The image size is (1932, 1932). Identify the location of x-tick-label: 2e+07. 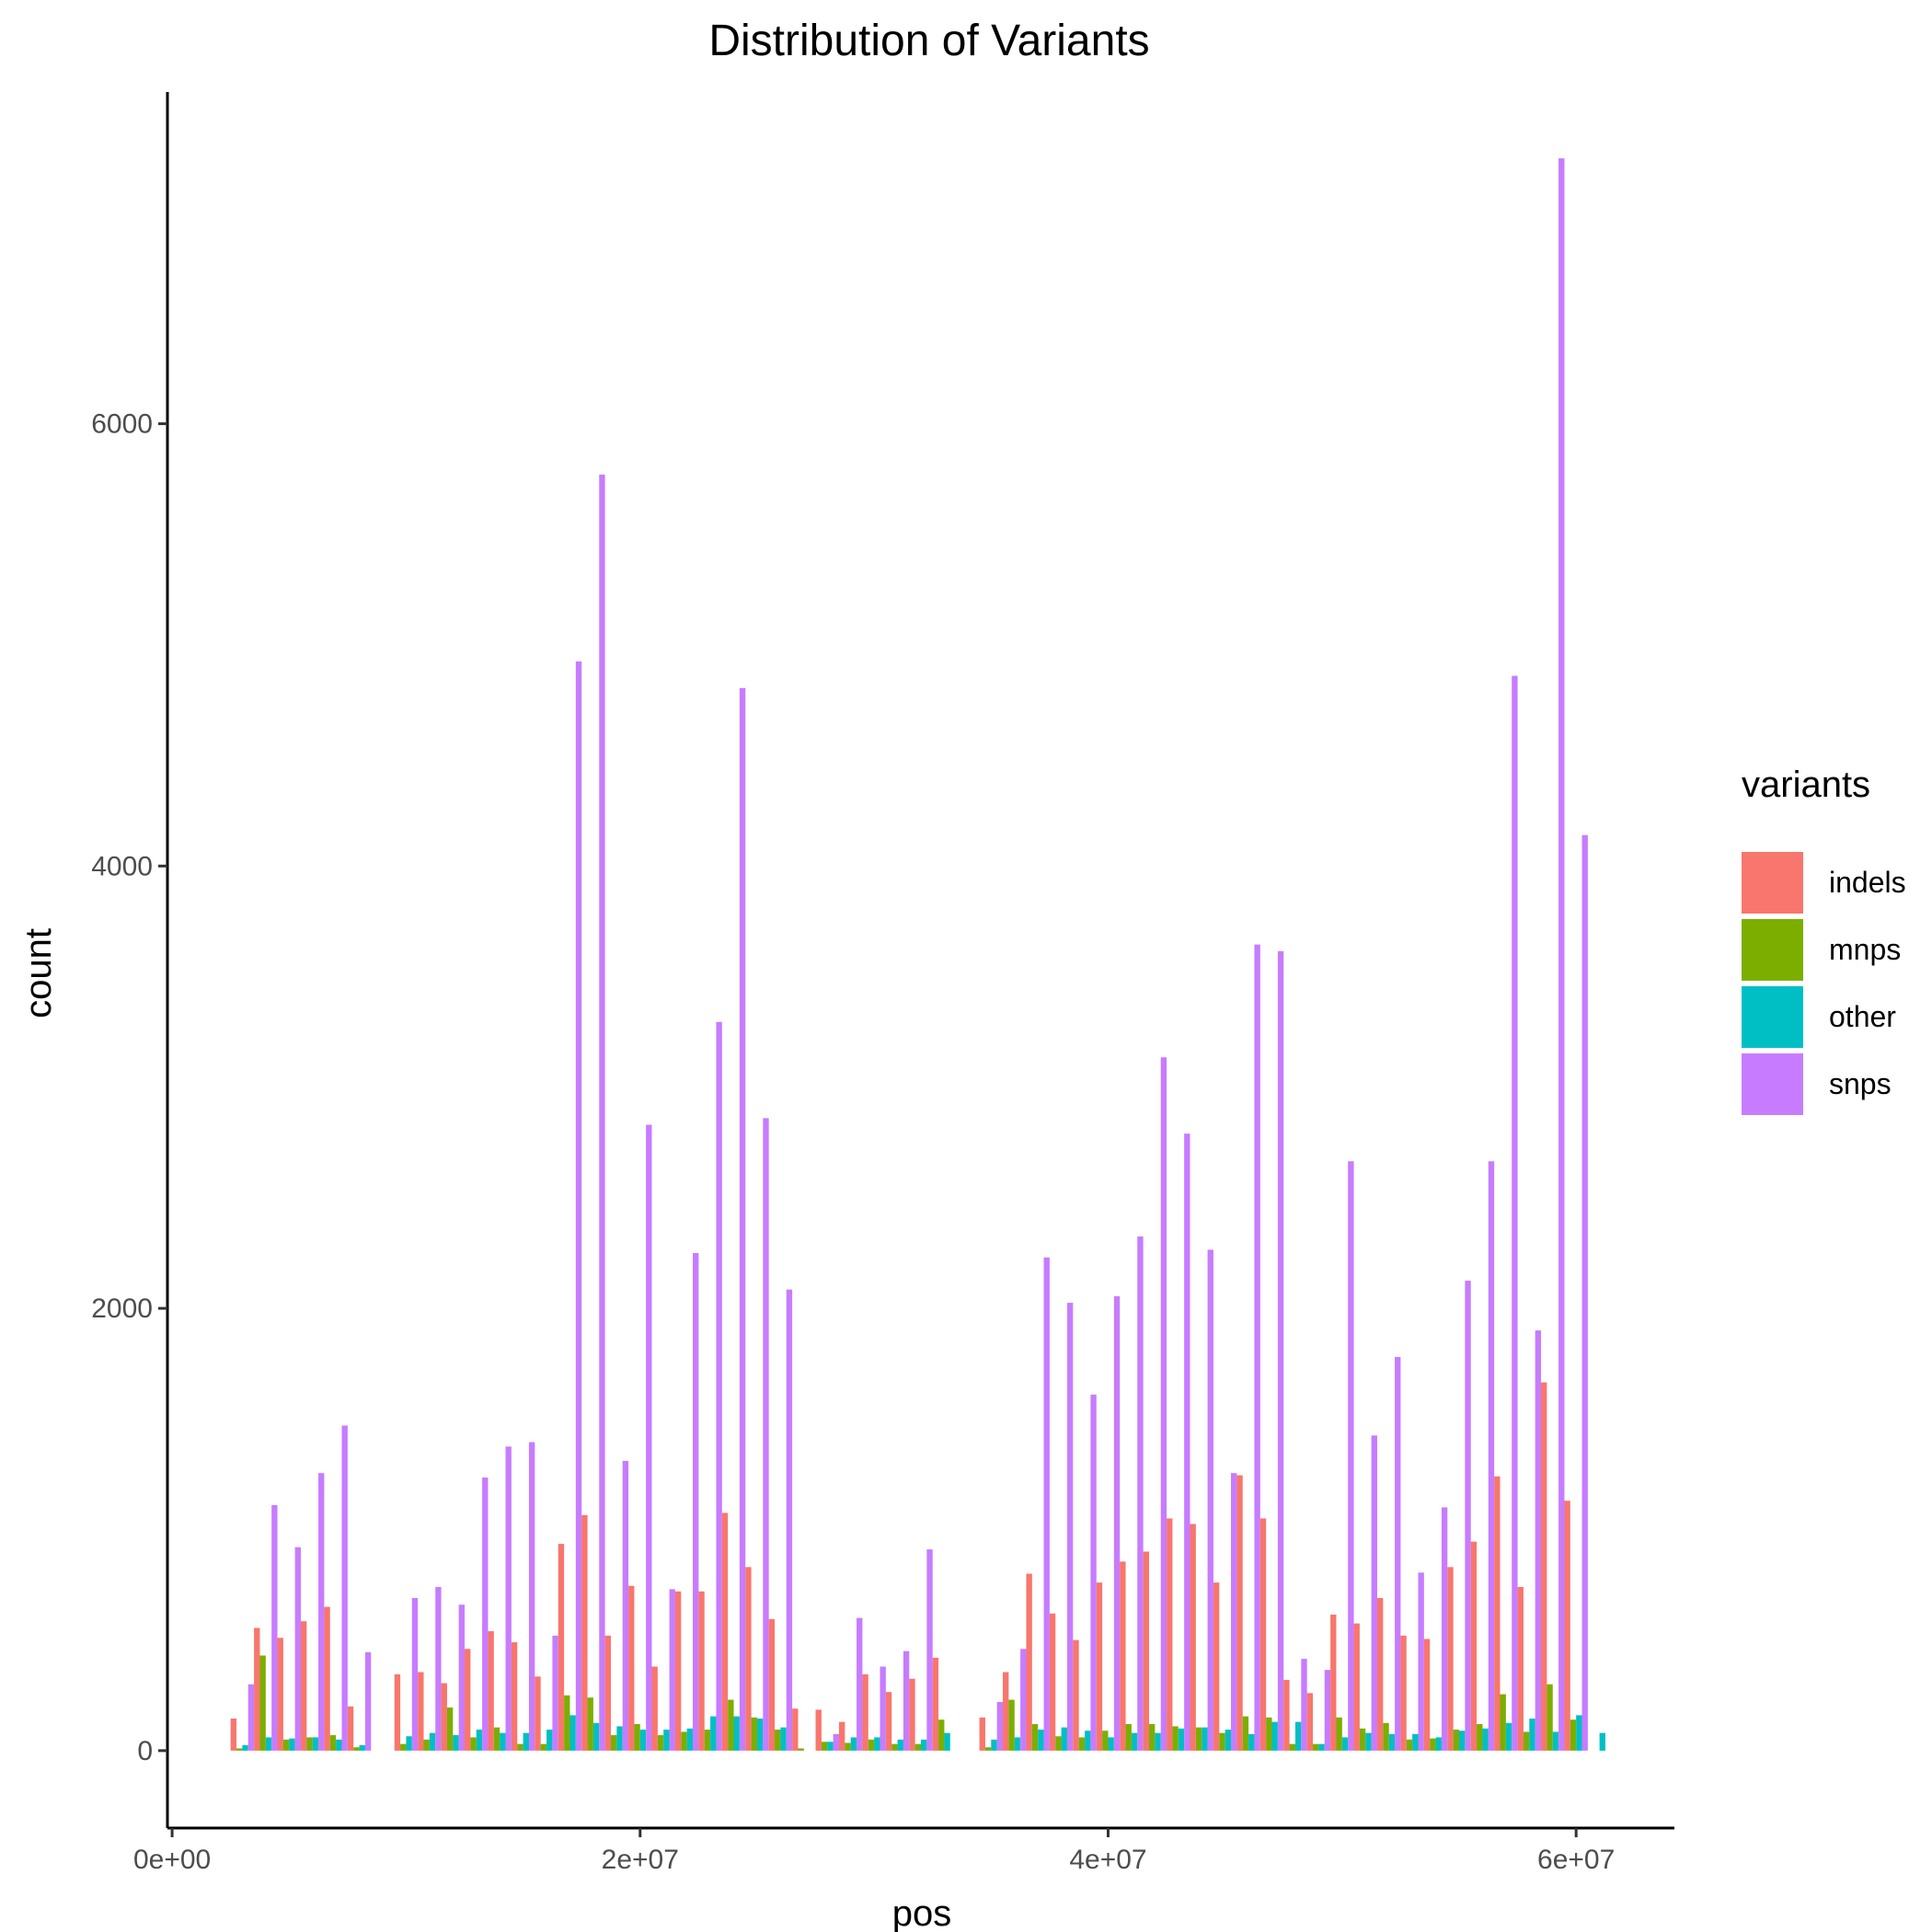
(640, 1860).